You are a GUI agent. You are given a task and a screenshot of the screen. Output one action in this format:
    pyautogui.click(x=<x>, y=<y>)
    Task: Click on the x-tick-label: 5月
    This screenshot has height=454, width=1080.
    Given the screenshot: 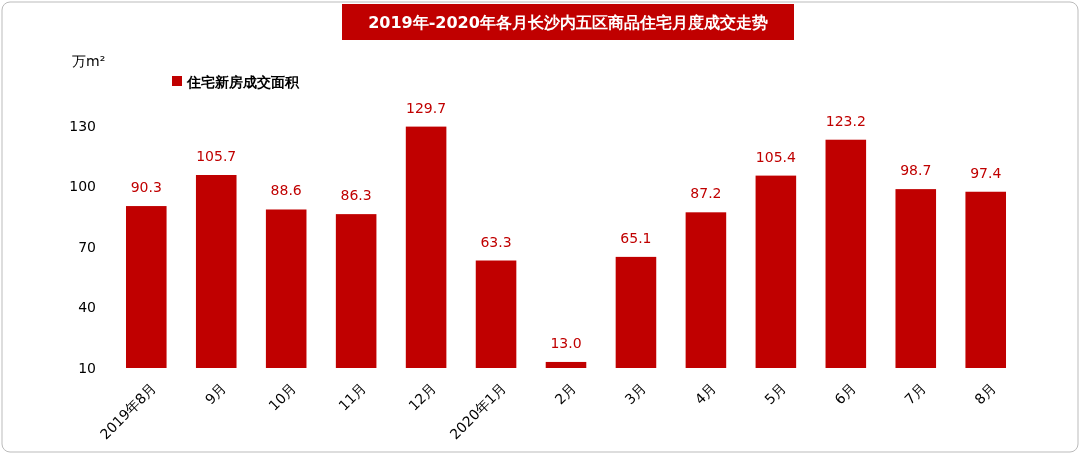 What is the action you would take?
    pyautogui.click(x=775, y=393)
    